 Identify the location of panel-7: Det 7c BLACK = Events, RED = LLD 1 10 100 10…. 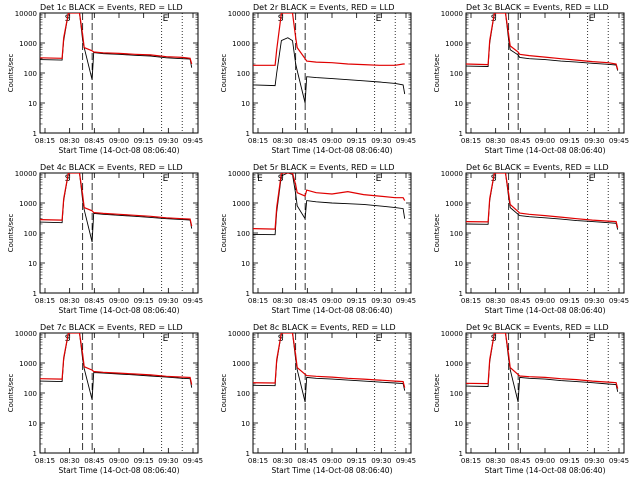
(105, 399).